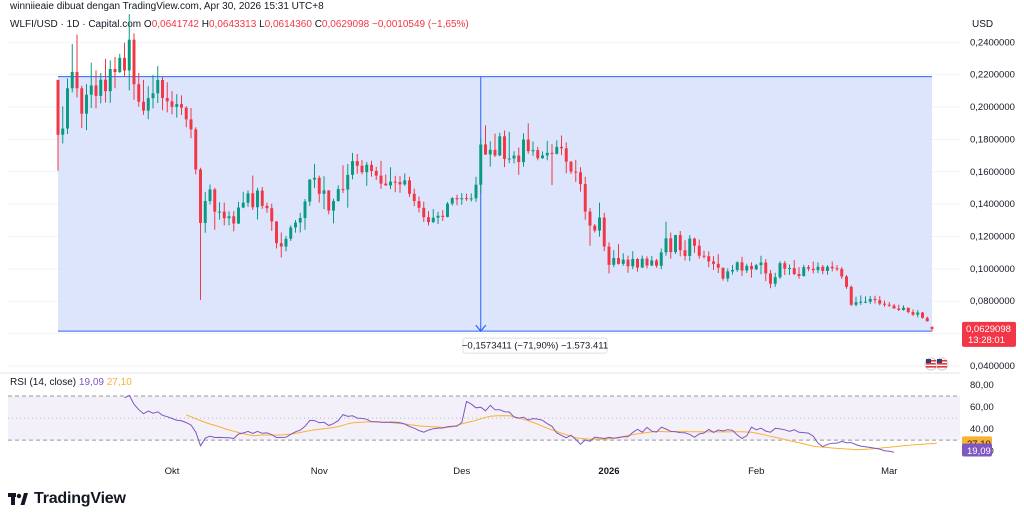 This screenshot has height=517, width=1024. Describe the element at coordinates (992, 269) in the screenshot. I see `price-tick-label: 0,1000000` at that location.